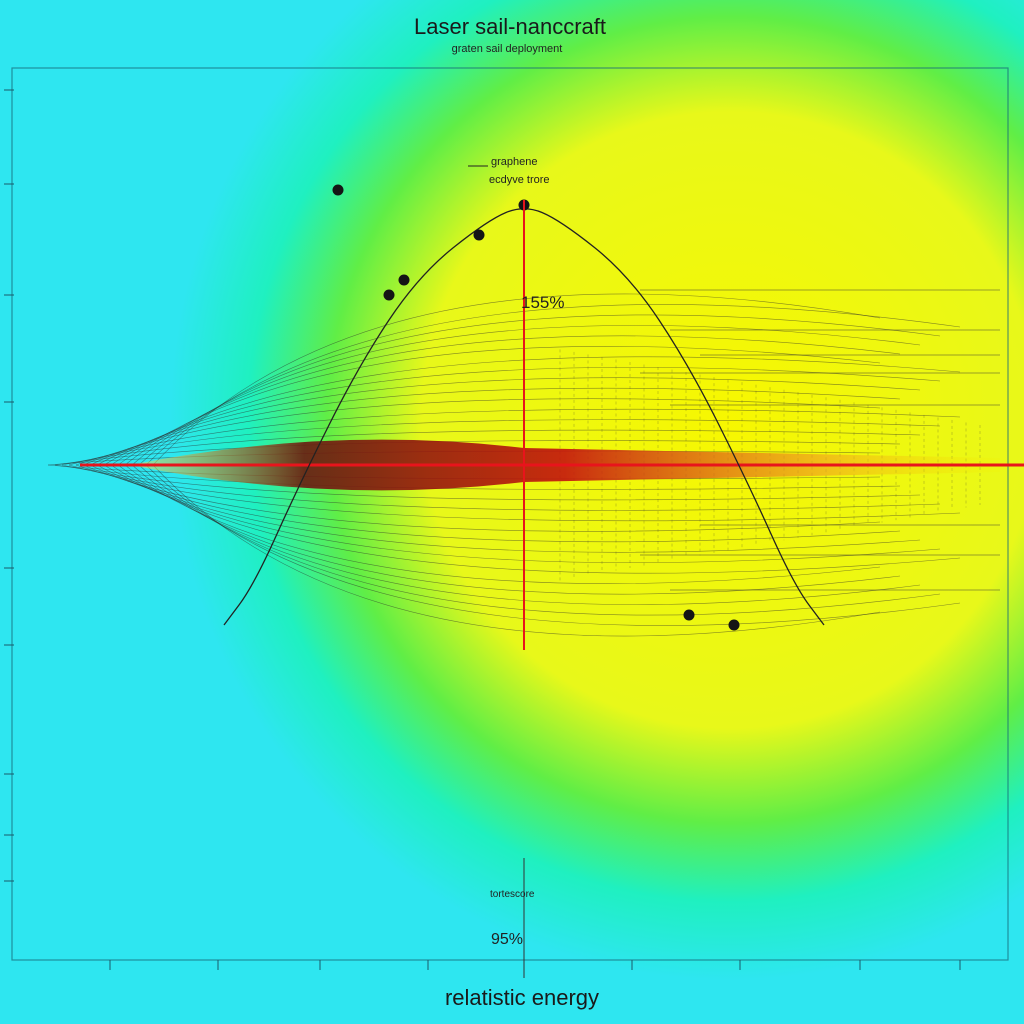 Image resolution: width=1024 pixels, height=1024 pixels. What do you see at coordinates (535, 965) in the screenshot?
I see `x-axis-ticks` at bounding box center [535, 965].